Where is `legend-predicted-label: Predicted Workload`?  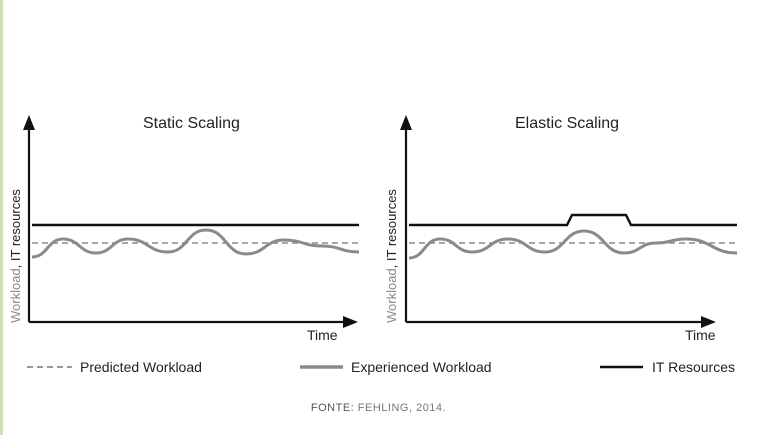 legend-predicted-label: Predicted Workload is located at coordinates (141, 367).